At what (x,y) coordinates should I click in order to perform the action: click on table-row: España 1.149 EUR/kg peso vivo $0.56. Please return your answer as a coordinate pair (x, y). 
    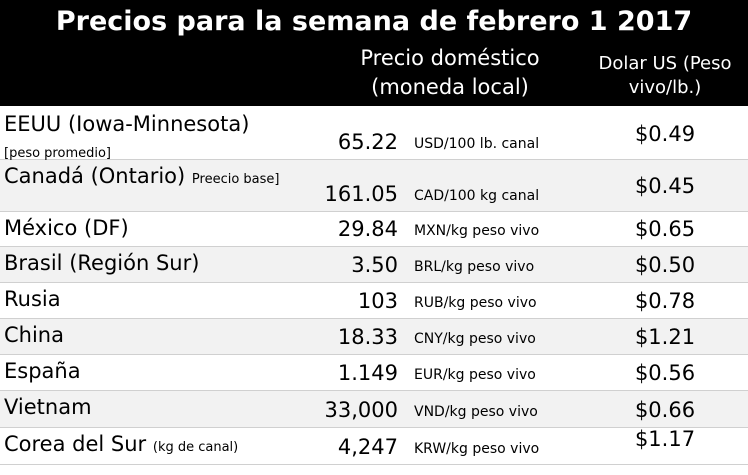
    Looking at the image, I should click on (374, 373).